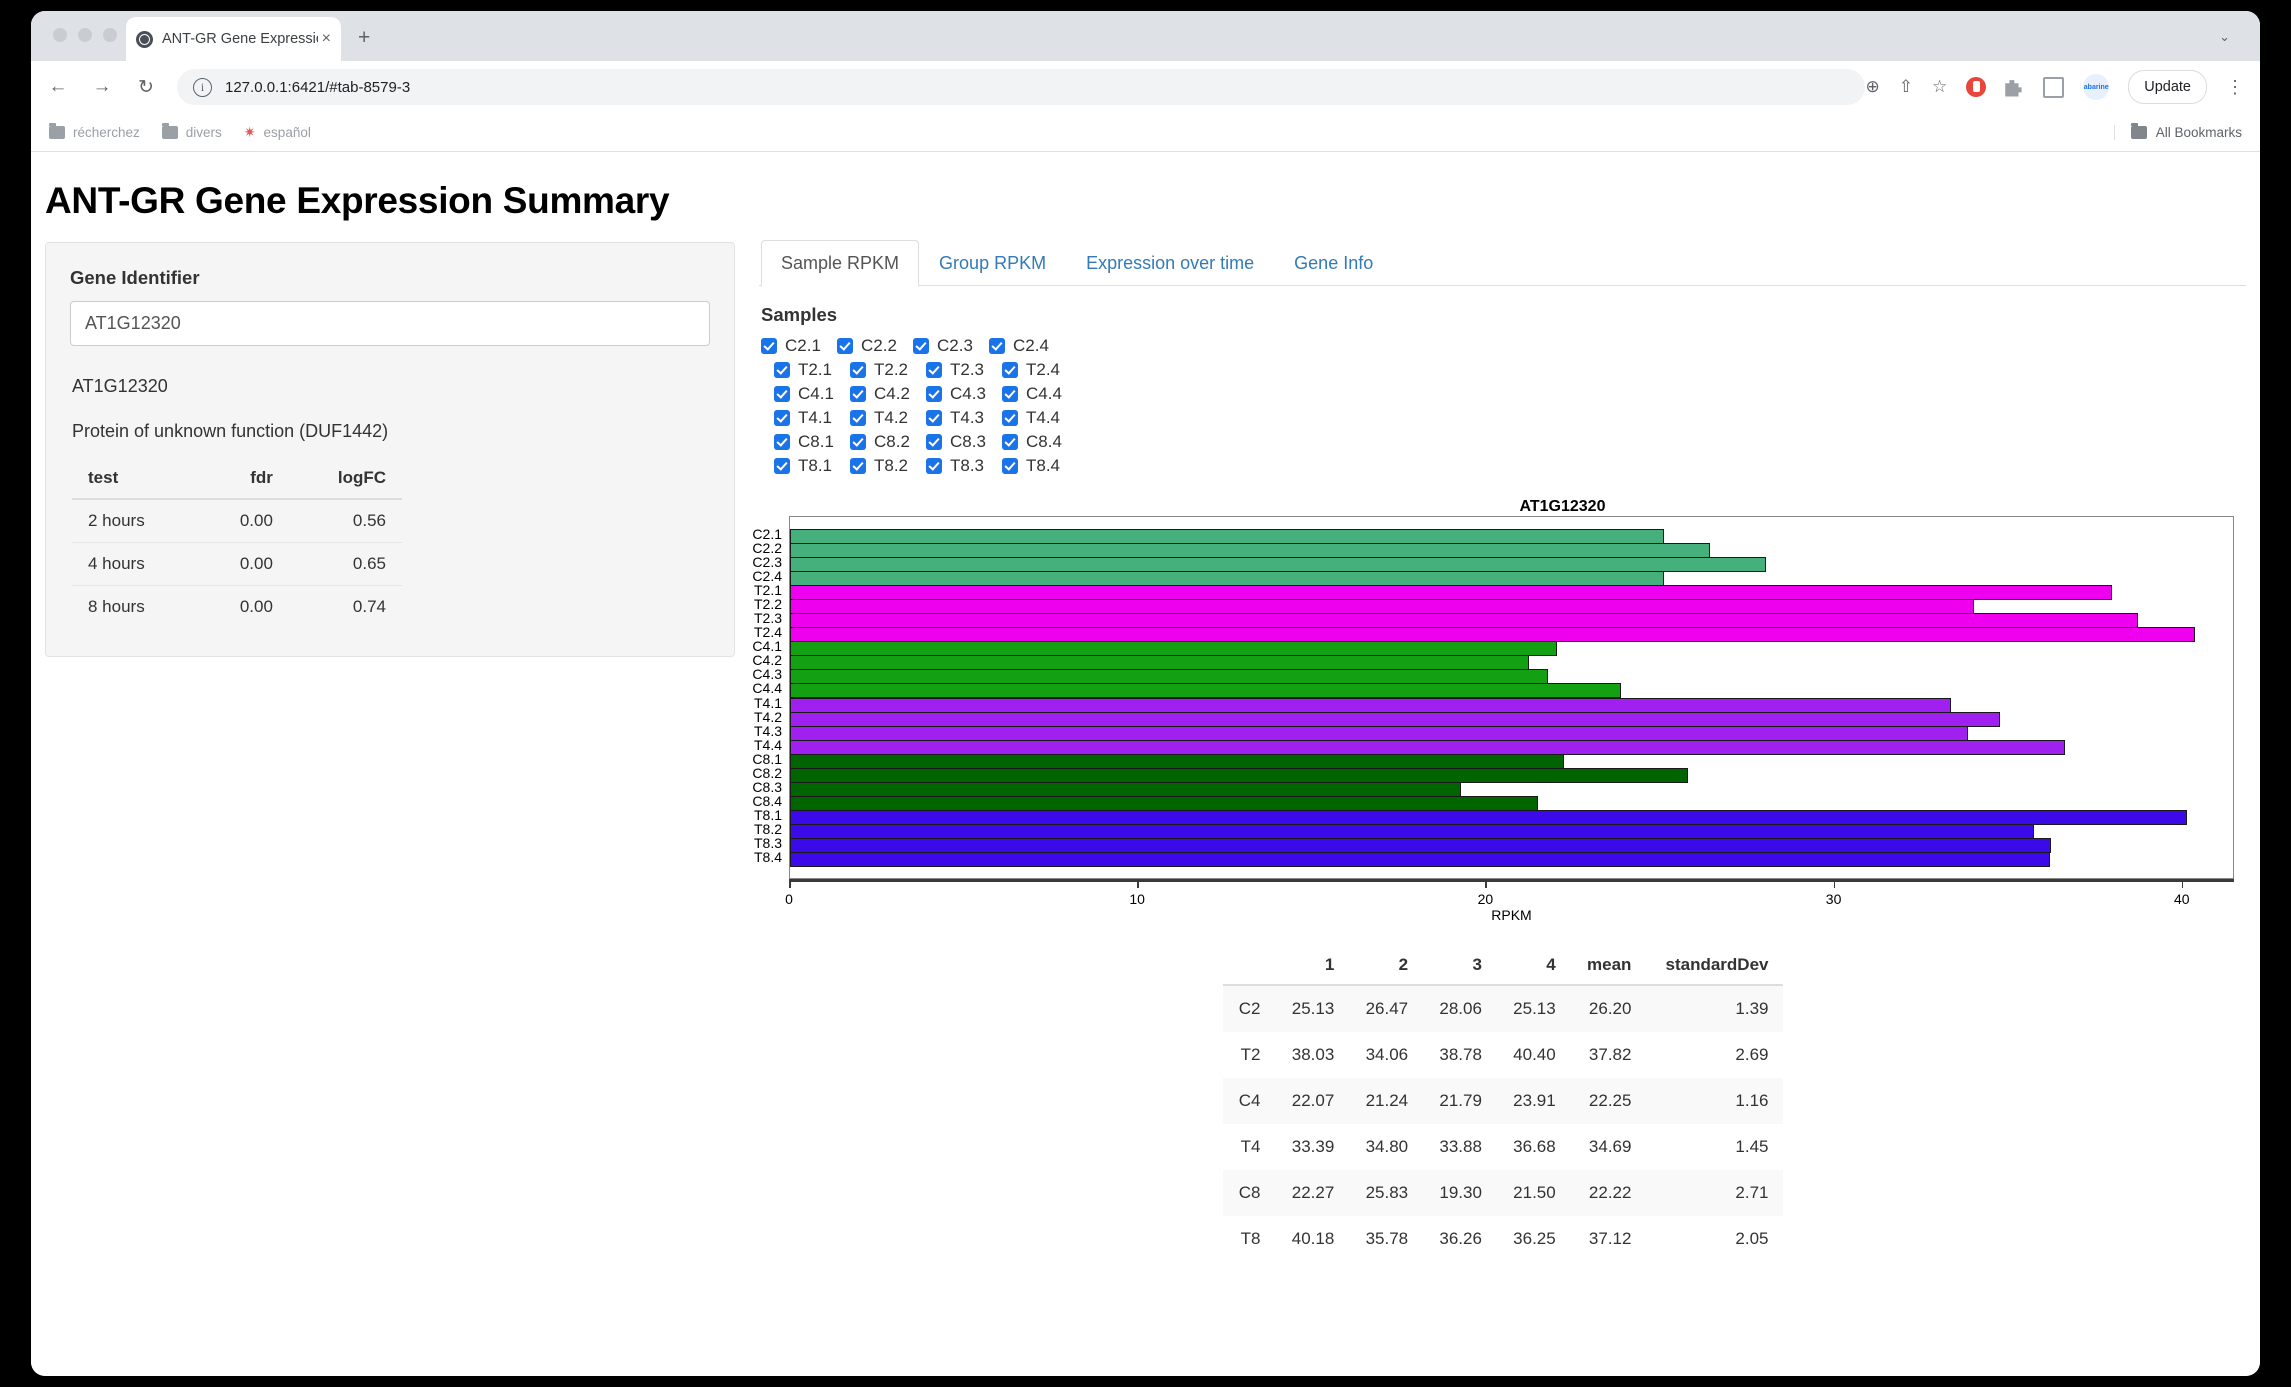 Image resolution: width=2291 pixels, height=1387 pixels. I want to click on sample-checkbox-C2.2: C2.2, so click(875, 346).